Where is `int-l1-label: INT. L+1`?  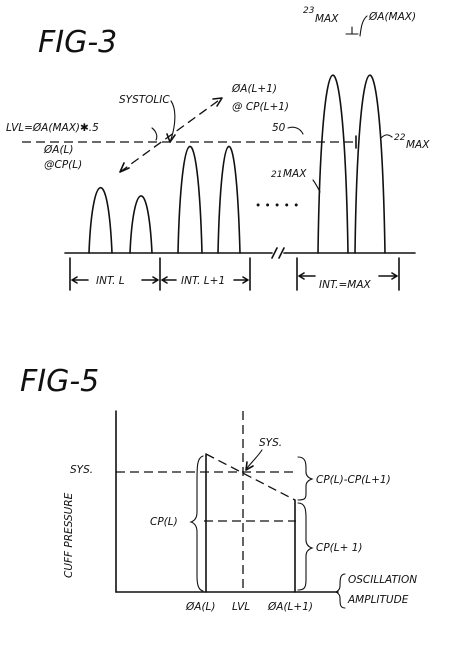
int-l1-label: INT. L+1 is located at coordinates (203, 281).